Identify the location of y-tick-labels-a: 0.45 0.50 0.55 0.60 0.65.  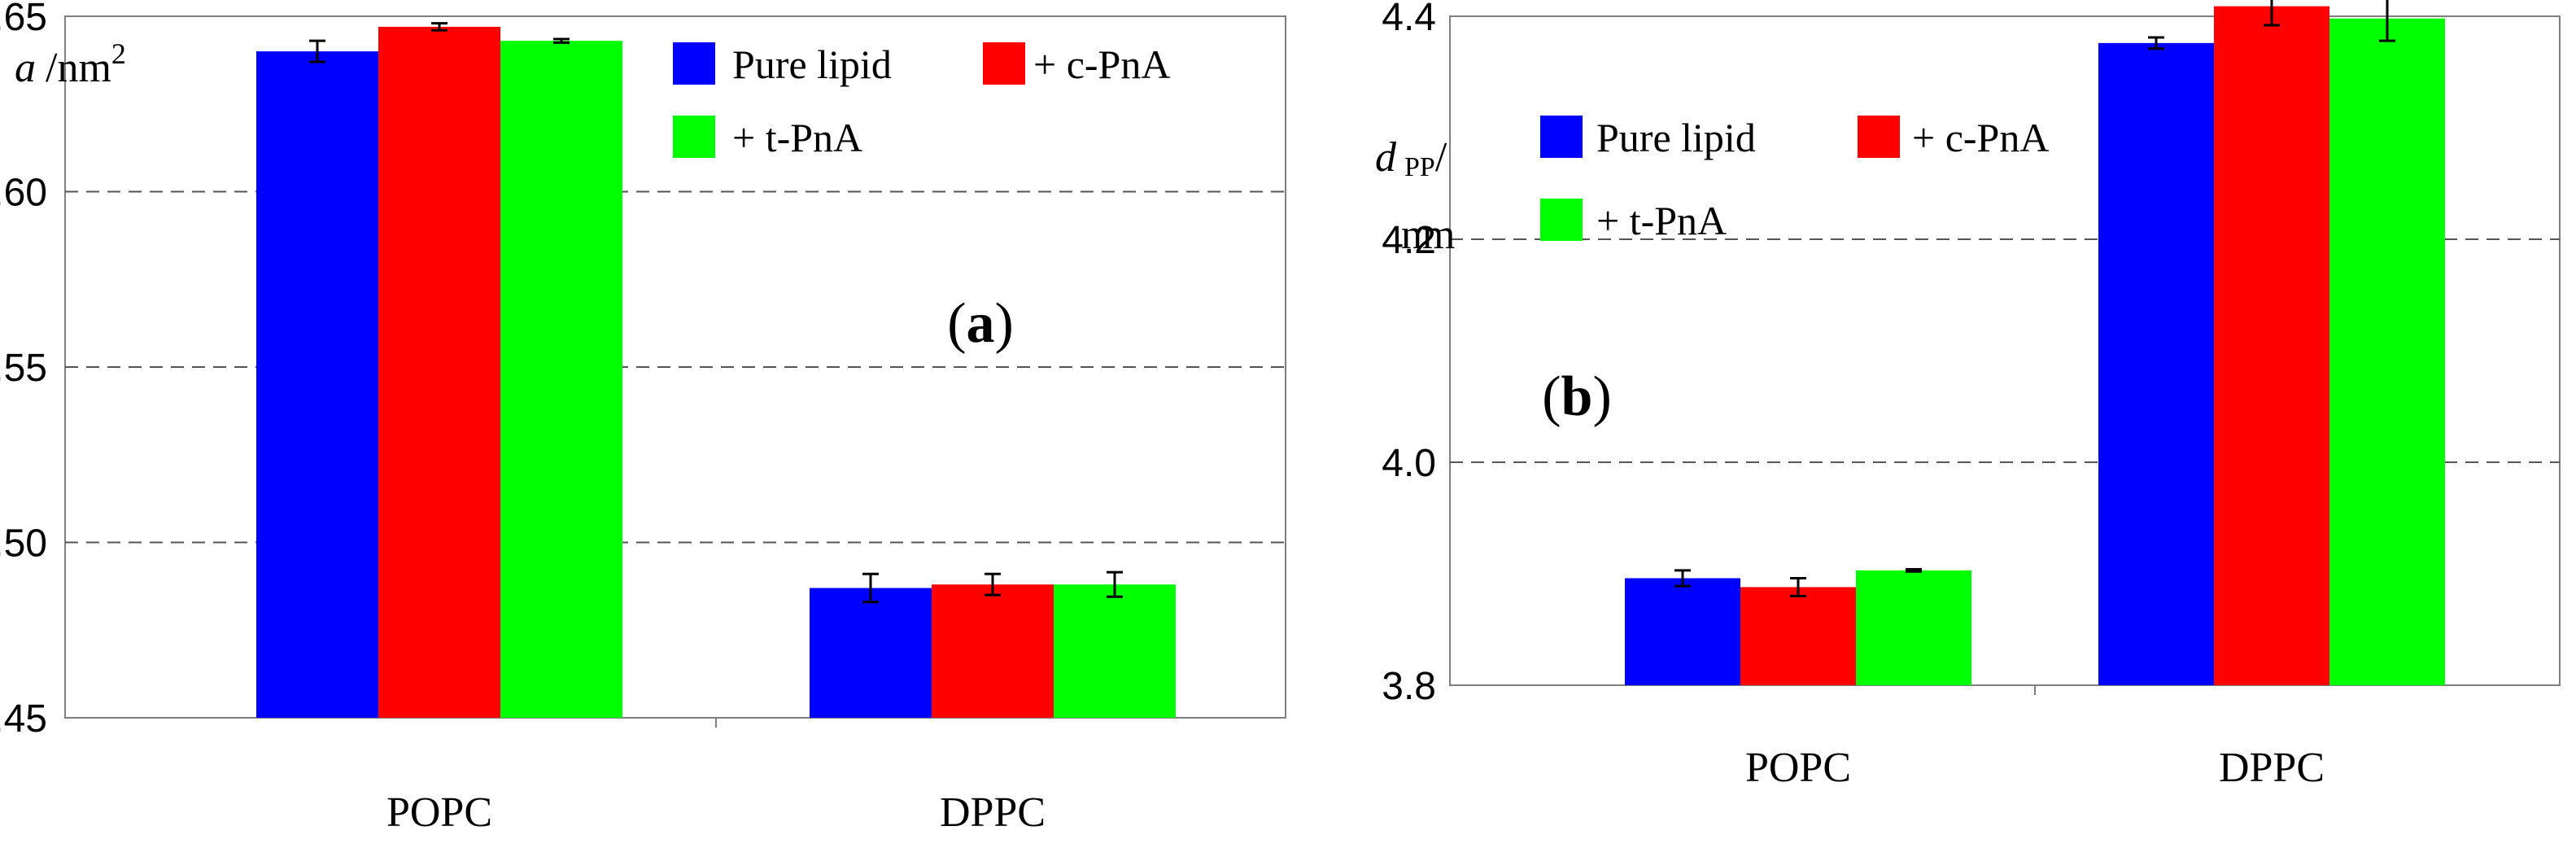
(23, 371).